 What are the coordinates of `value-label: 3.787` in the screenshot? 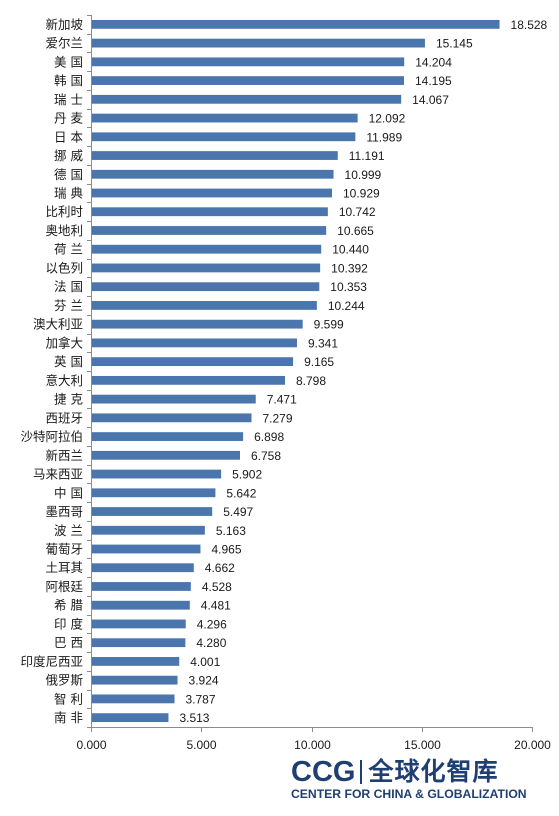 It's located at (201, 699).